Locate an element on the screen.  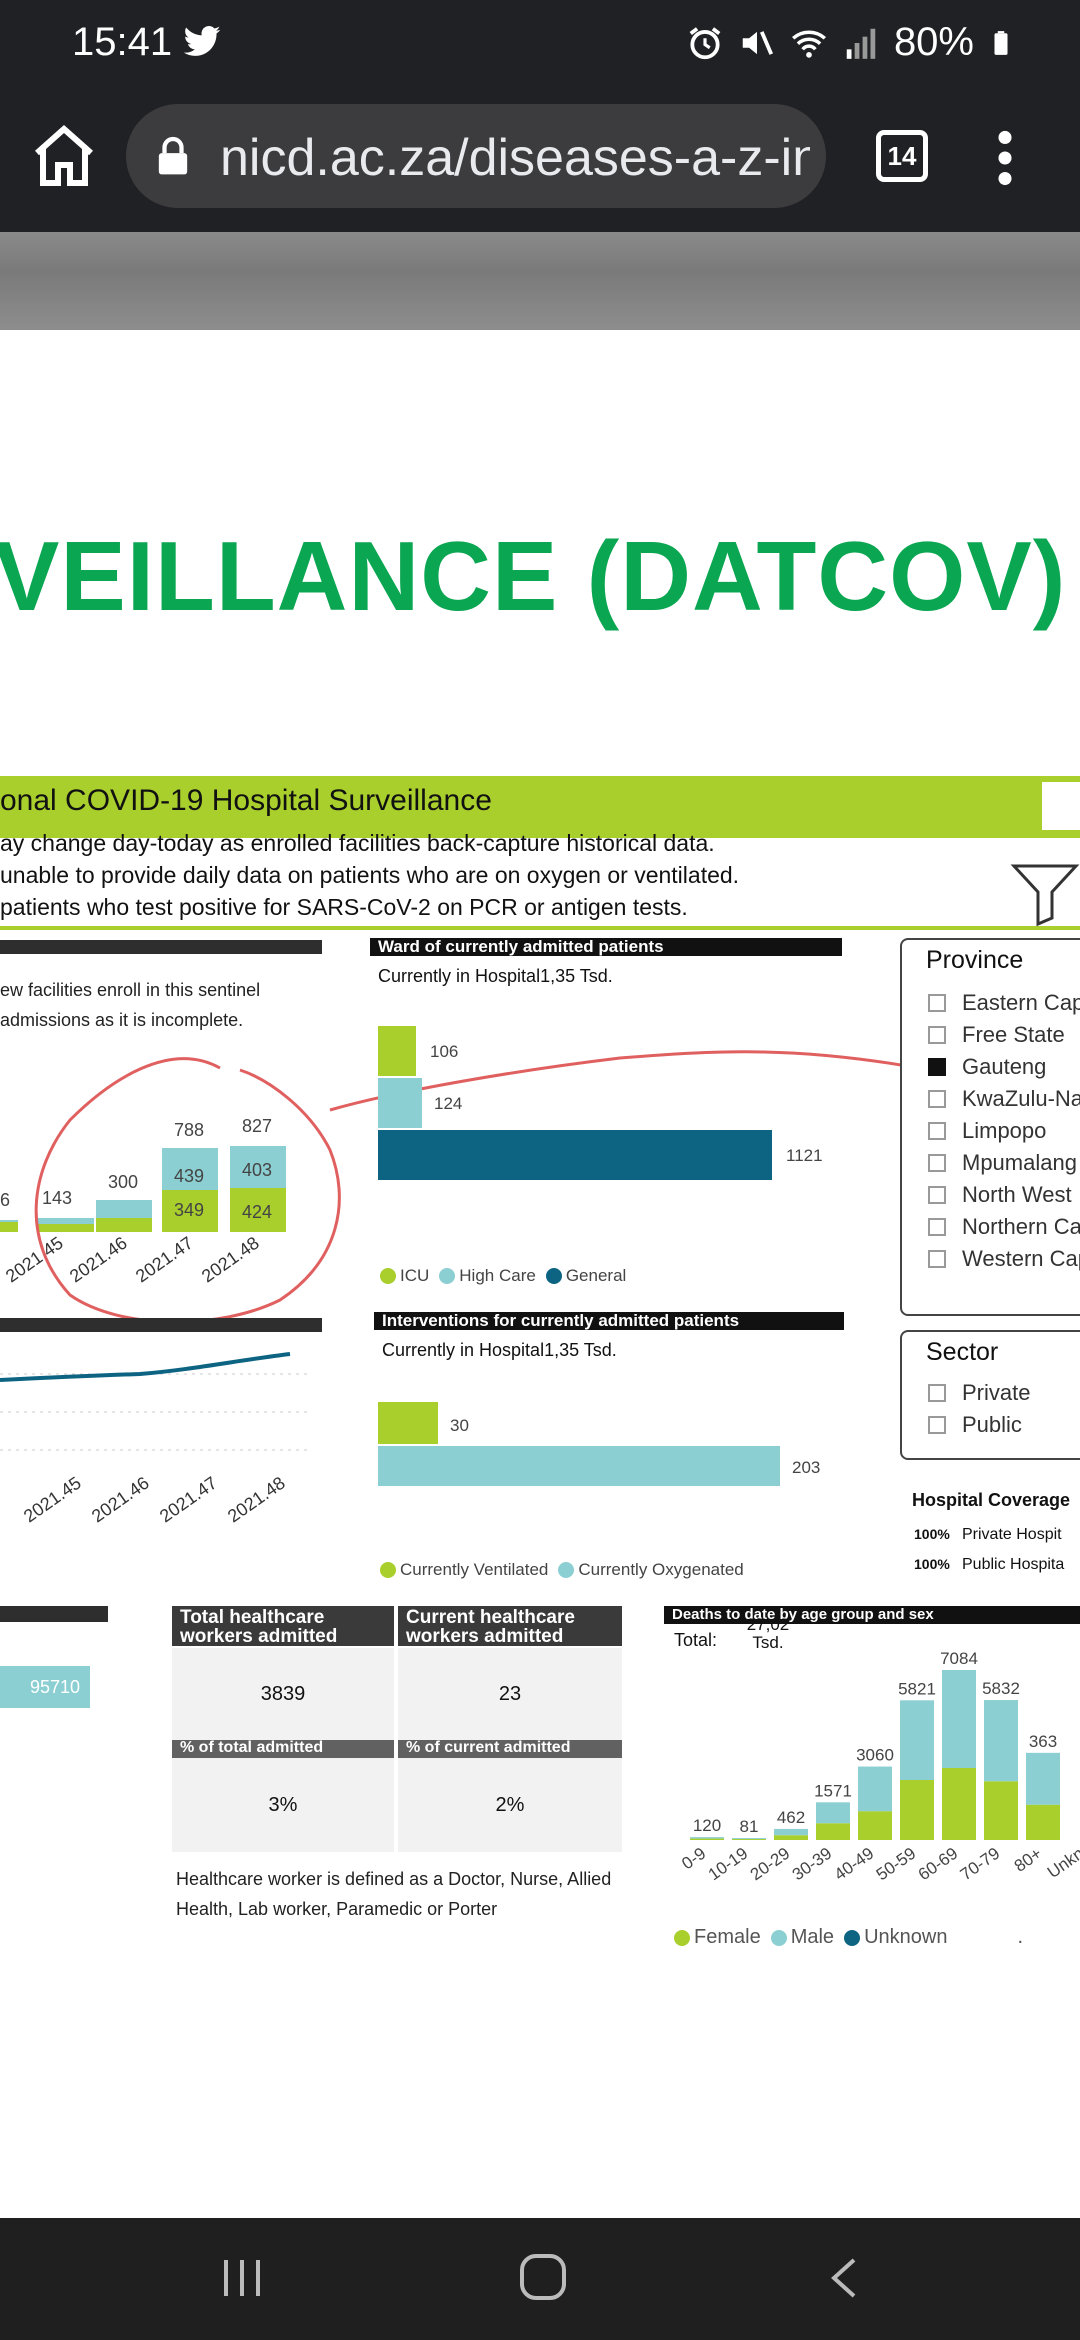
province-option: Gauteng is located at coordinates (987, 1067).